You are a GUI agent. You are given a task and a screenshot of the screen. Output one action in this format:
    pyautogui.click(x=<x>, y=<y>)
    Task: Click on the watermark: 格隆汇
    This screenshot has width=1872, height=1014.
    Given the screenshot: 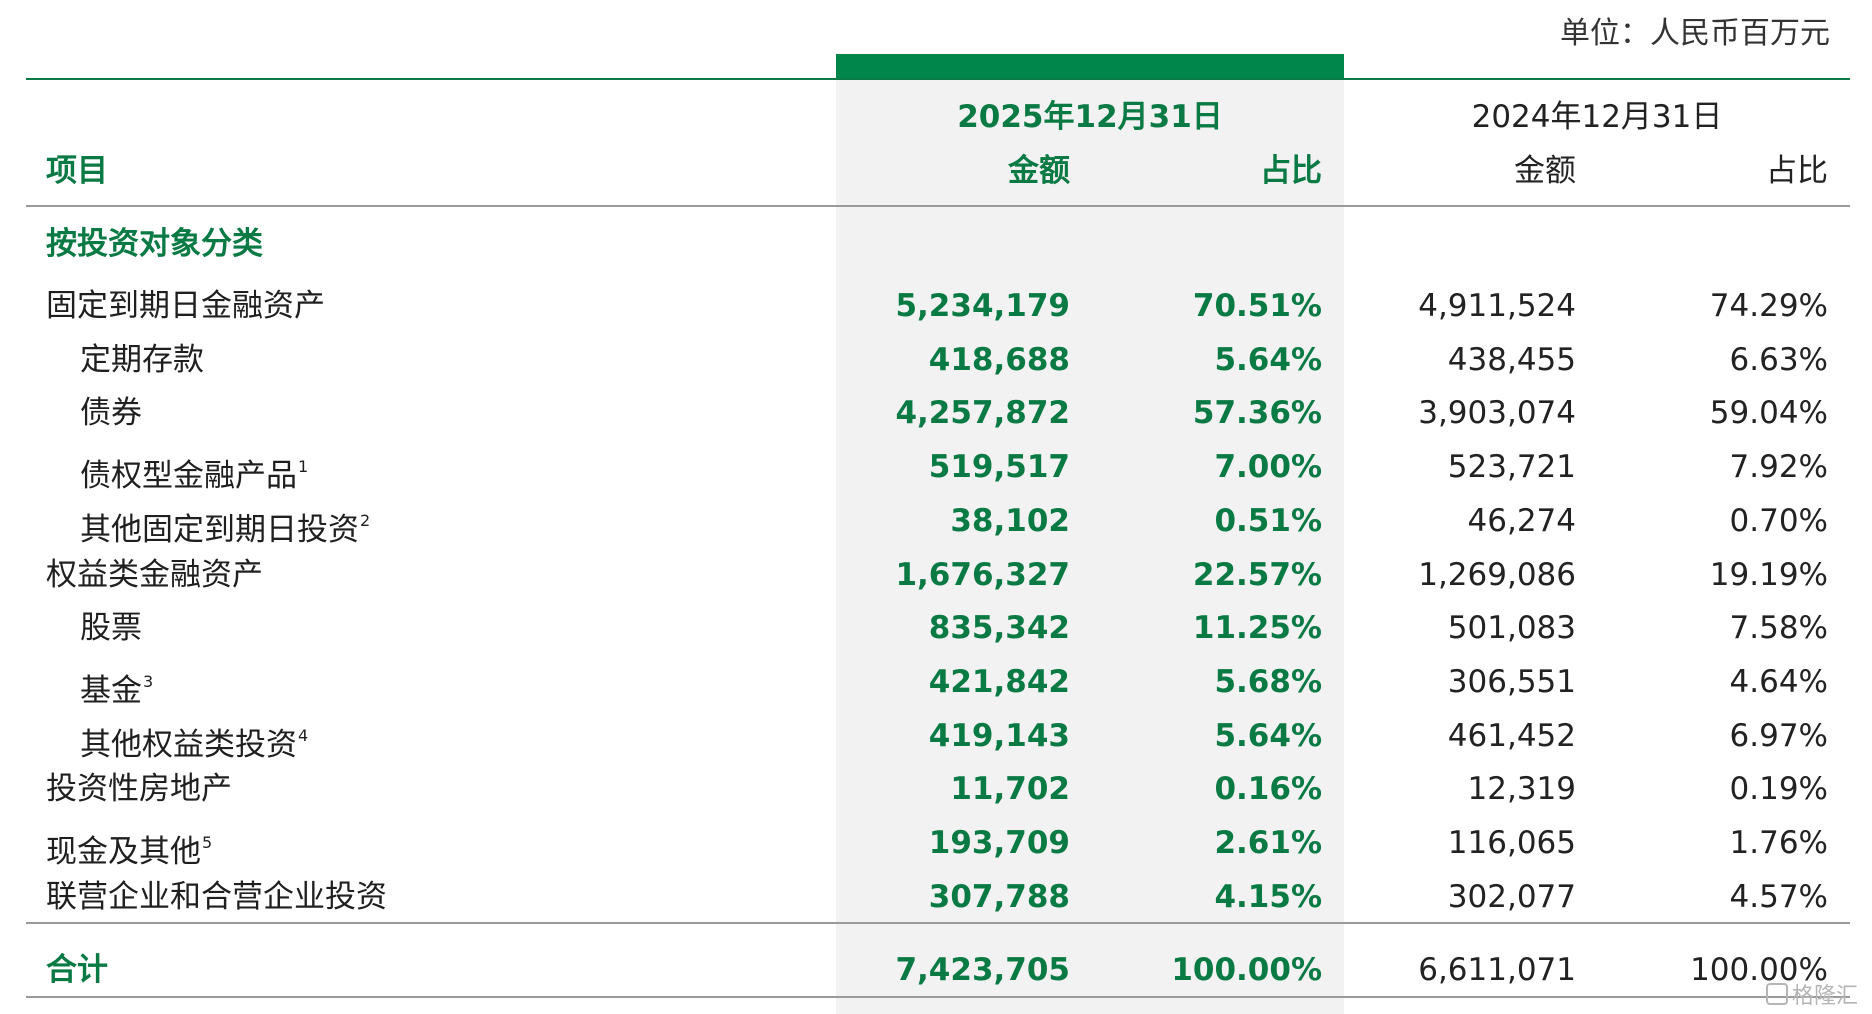 What is the action you would take?
    pyautogui.click(x=1811, y=994)
    